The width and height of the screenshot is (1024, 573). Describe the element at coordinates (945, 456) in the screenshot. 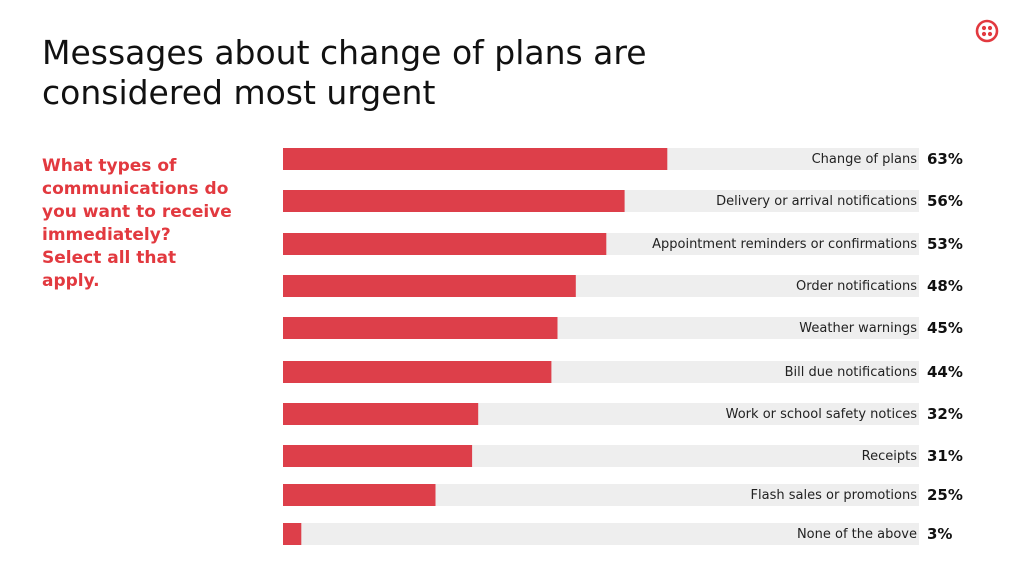

I see `value-label: 31%` at that location.